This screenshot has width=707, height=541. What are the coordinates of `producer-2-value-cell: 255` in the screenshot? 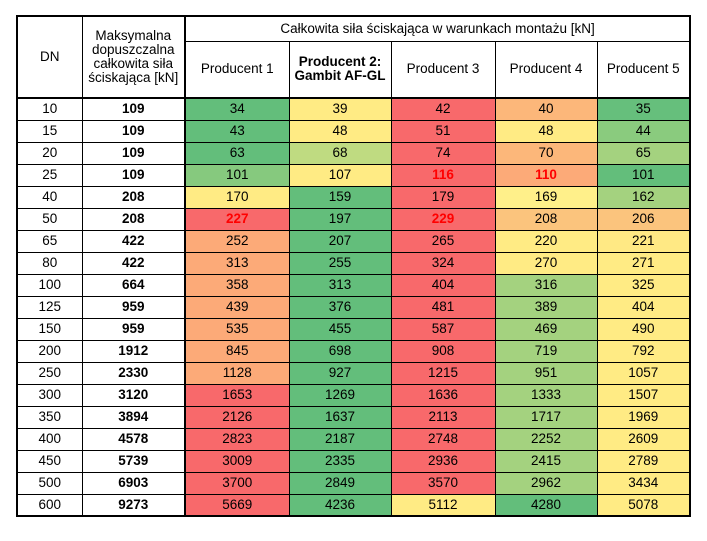 It's located at (340, 263).